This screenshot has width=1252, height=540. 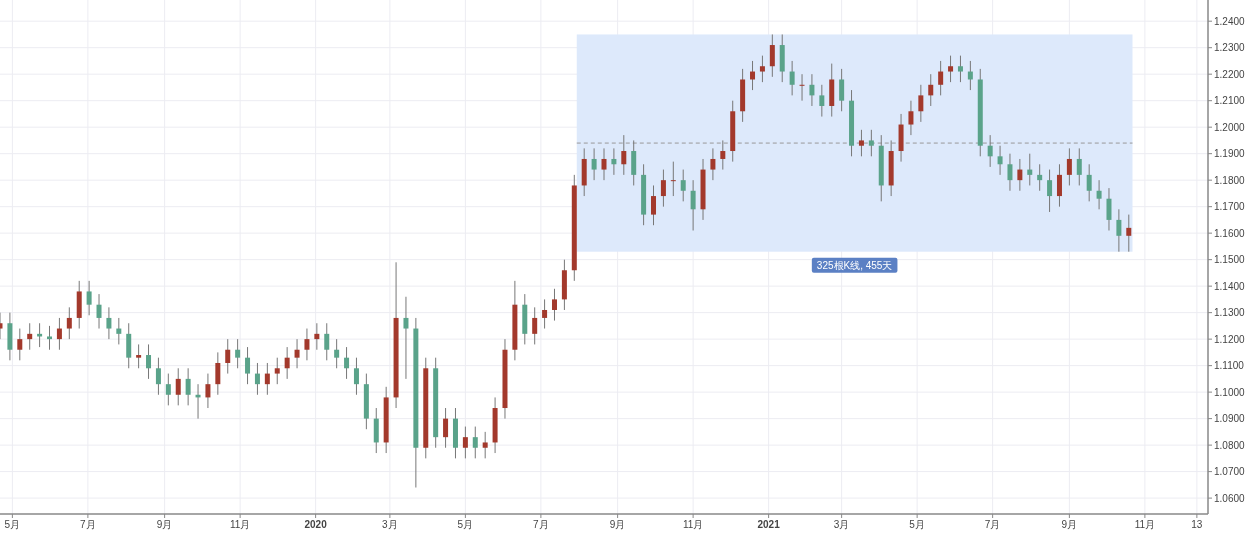 What do you see at coordinates (854, 266) in the screenshot?
I see `band-label: 325根K线, 455天` at bounding box center [854, 266].